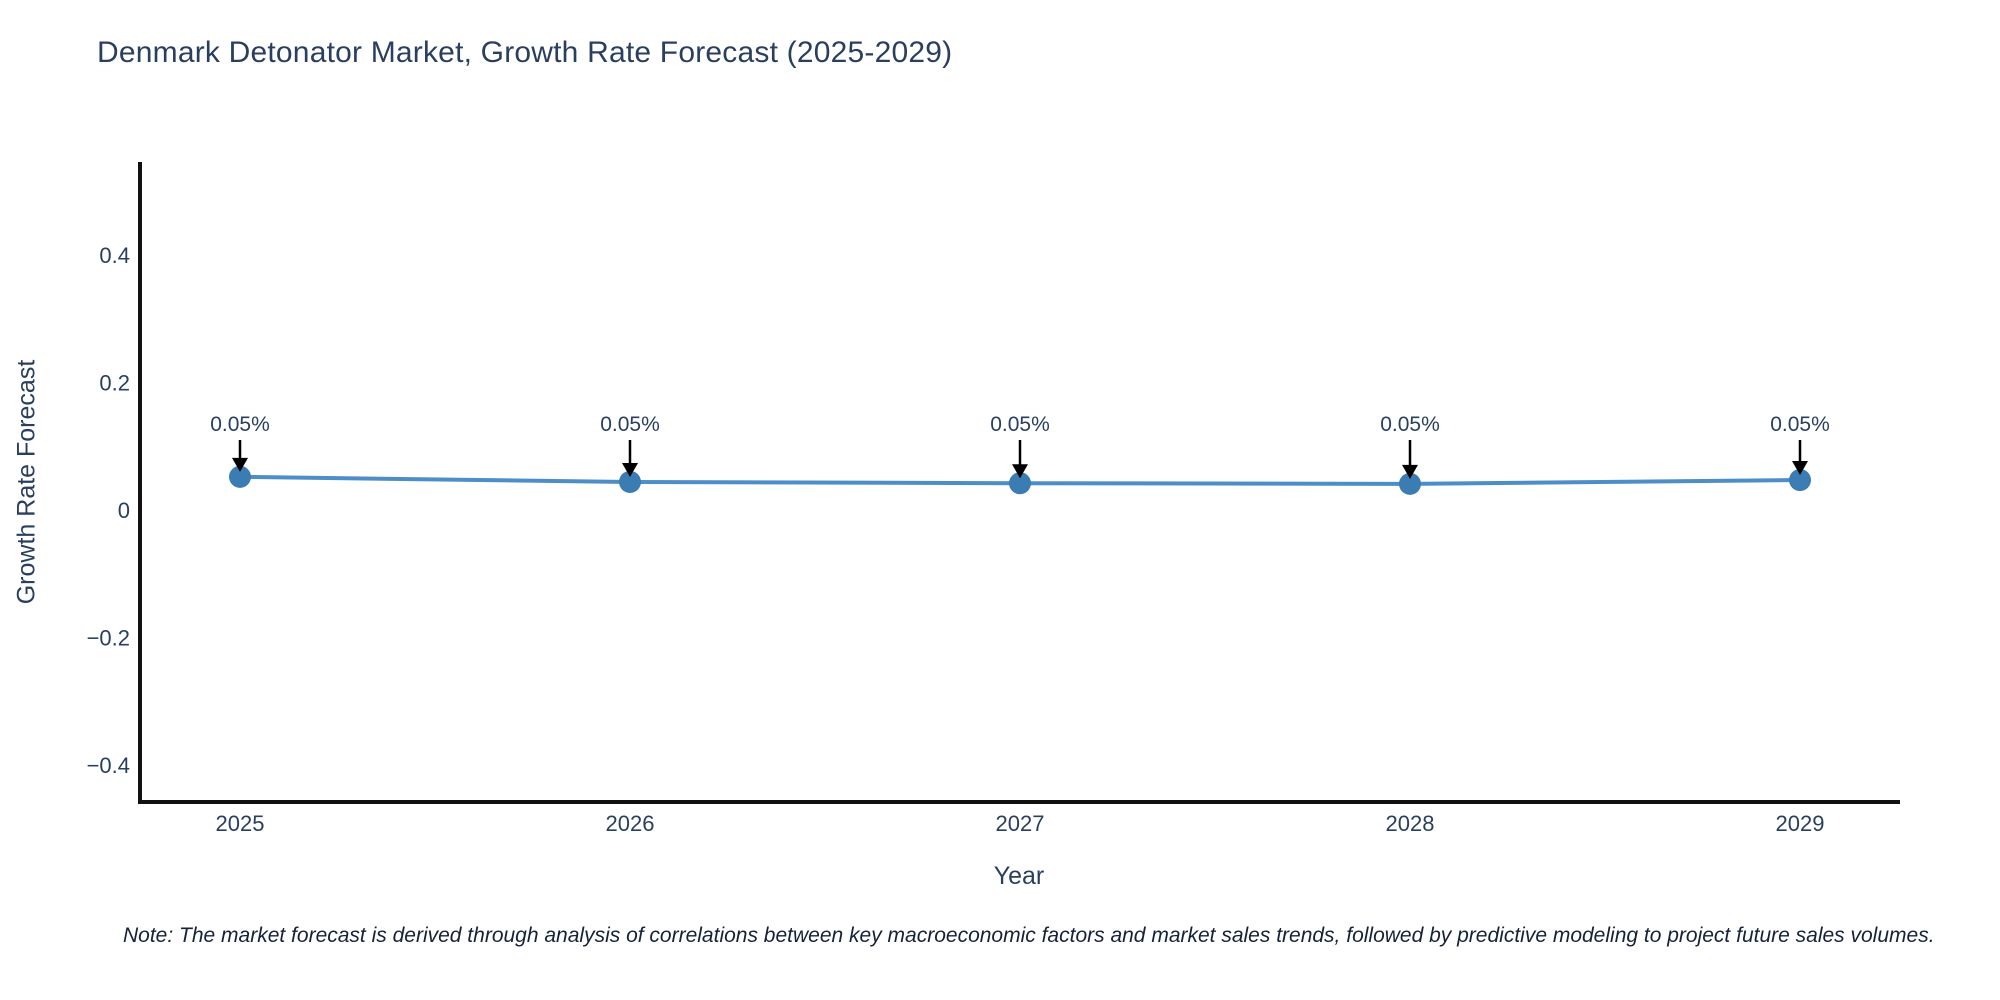  Describe the element at coordinates (1020, 823) in the screenshot. I see `x-tick-label: 2027` at that location.